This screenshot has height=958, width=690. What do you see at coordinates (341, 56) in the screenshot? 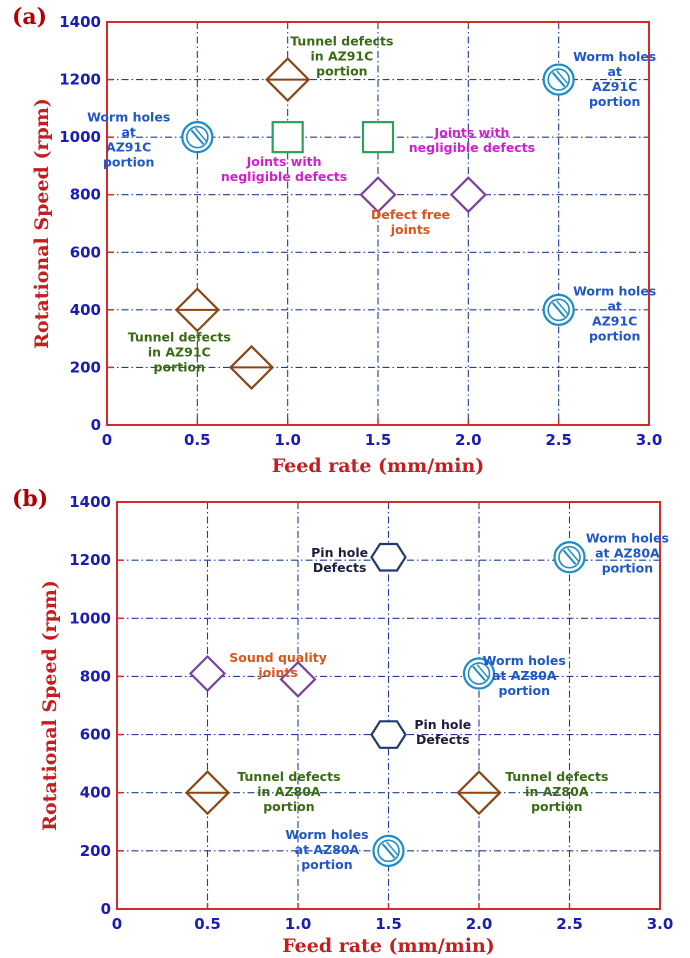
I see `annotation: Tunnel defects in AZ91C portion` at bounding box center [341, 56].